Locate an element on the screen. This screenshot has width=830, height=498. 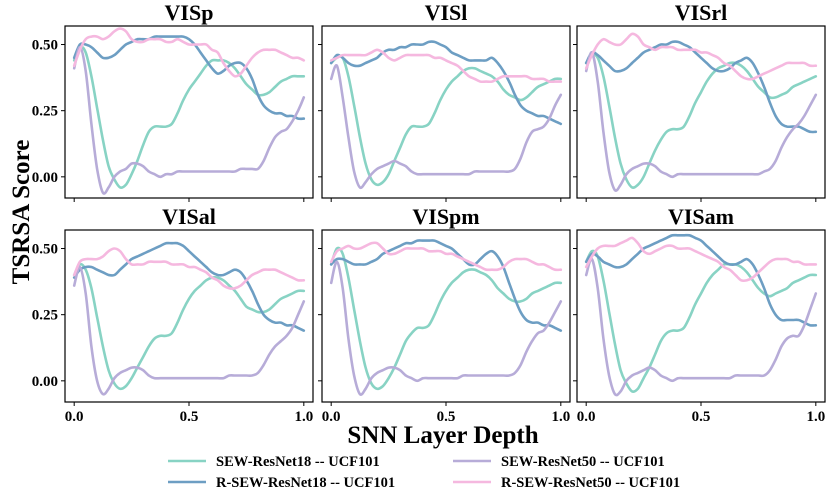
y-axis-label: TSRSA Score is located at coordinates (21, 212).